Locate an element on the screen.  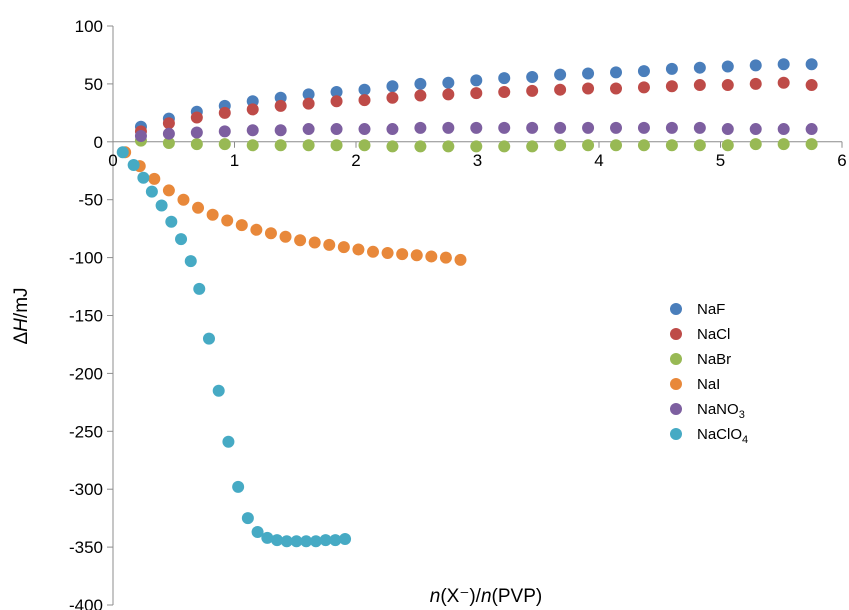
y-tick-label: -50 is located at coordinates (90, 200).